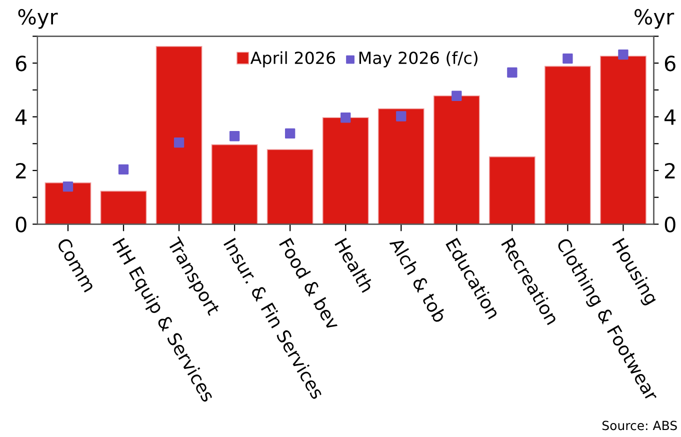  Describe the element at coordinates (38, 18) in the screenshot. I see `y-axis-title: %yr` at that location.